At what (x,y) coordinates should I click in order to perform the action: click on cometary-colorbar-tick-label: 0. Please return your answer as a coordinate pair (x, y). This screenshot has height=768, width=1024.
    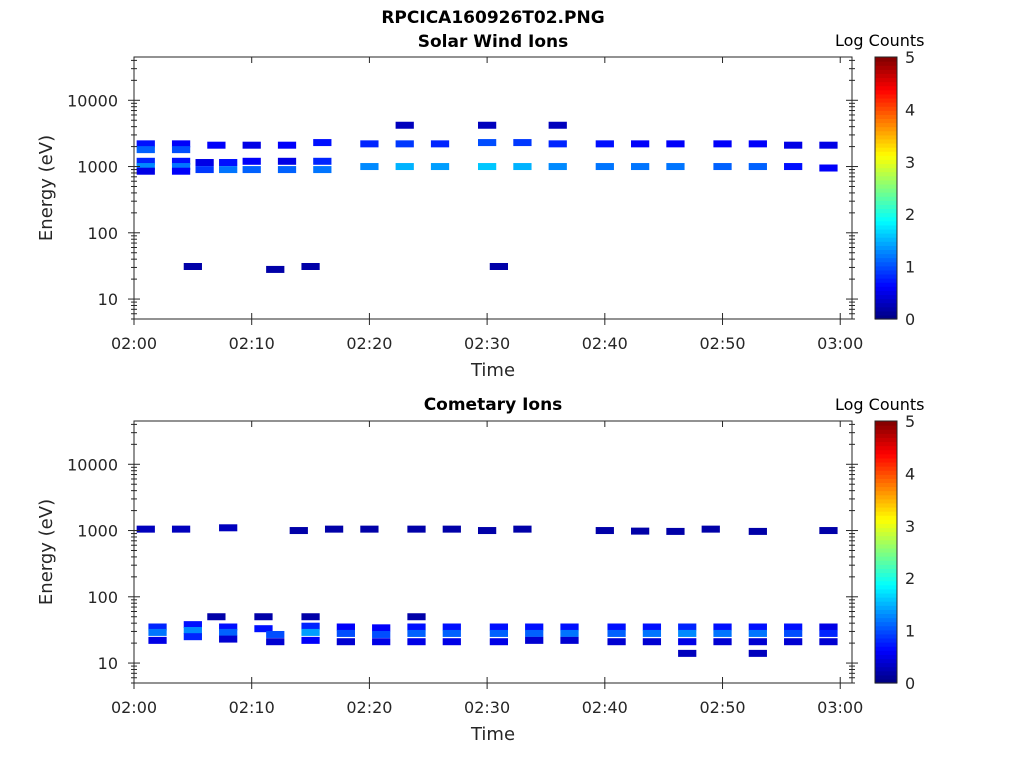
    Looking at the image, I should click on (910, 683).